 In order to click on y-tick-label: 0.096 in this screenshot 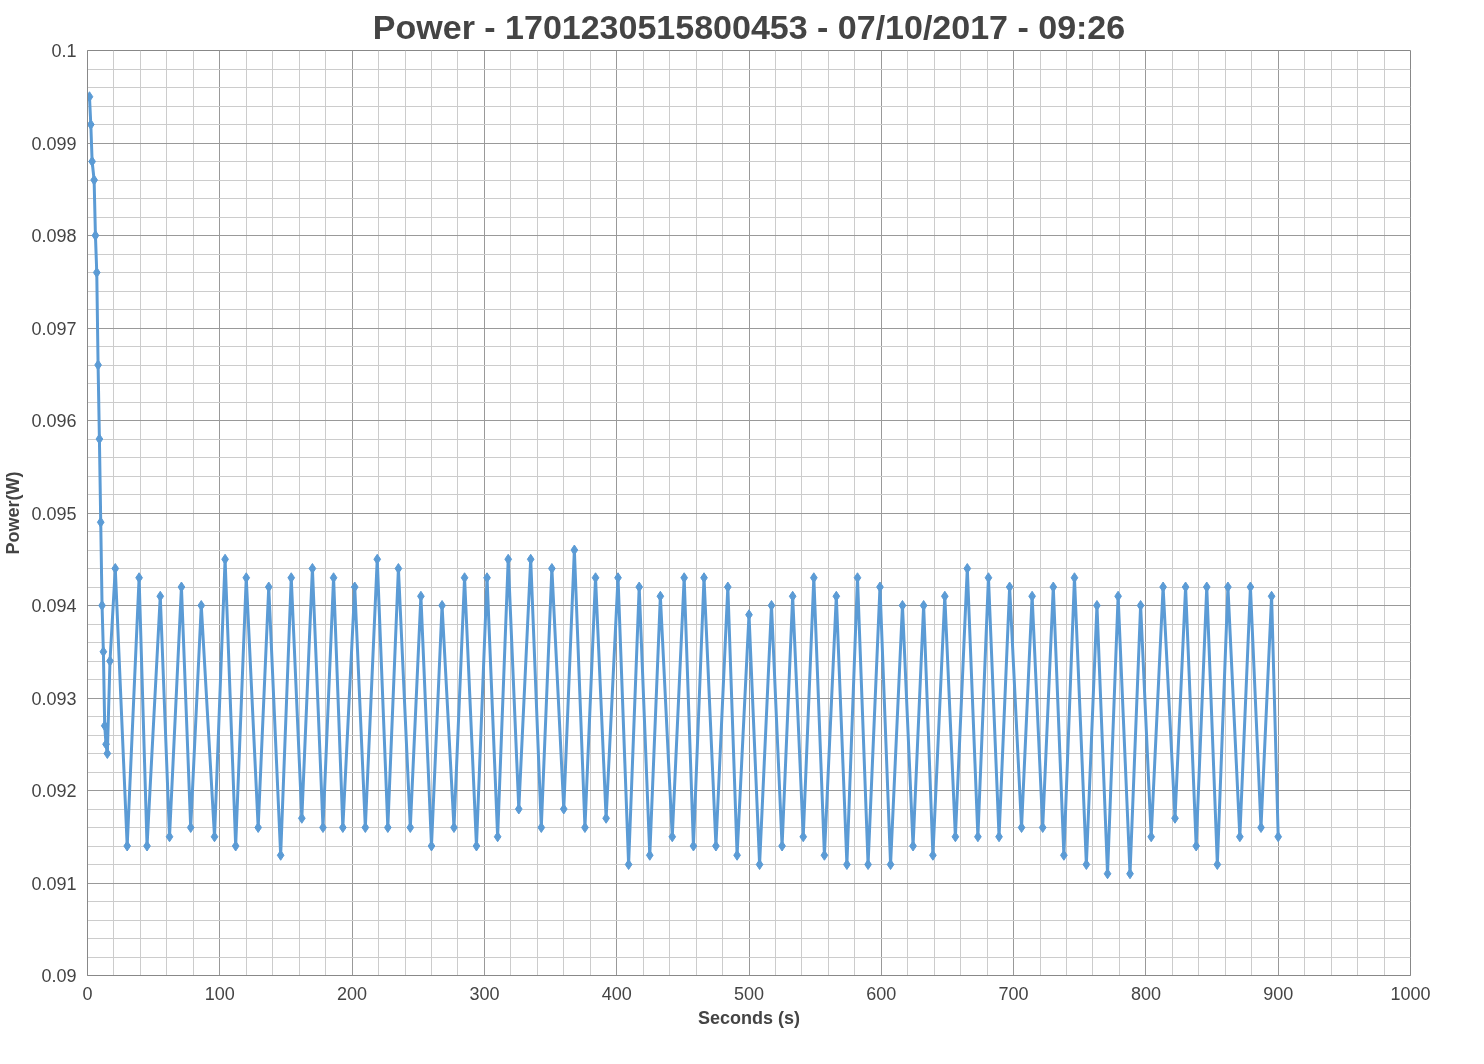, I will do `click(54, 421)`.